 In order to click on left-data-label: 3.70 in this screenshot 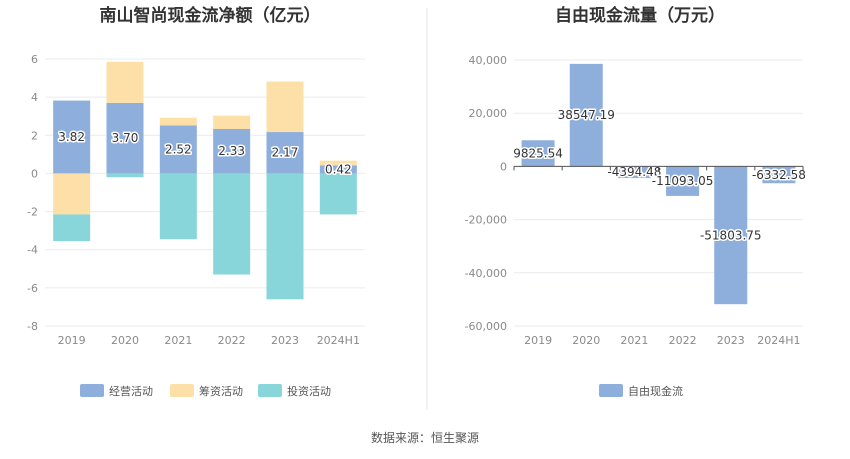, I will do `click(125, 138)`.